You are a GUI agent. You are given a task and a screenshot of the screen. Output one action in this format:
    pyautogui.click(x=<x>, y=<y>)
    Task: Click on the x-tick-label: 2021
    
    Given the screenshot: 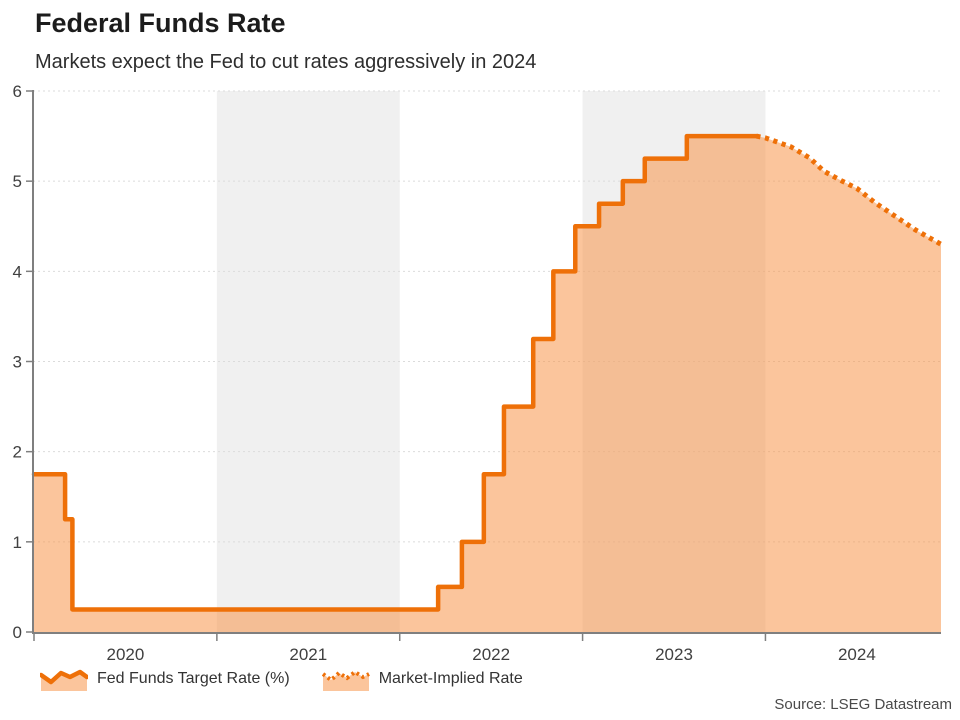 What is the action you would take?
    pyautogui.click(x=308, y=654)
    